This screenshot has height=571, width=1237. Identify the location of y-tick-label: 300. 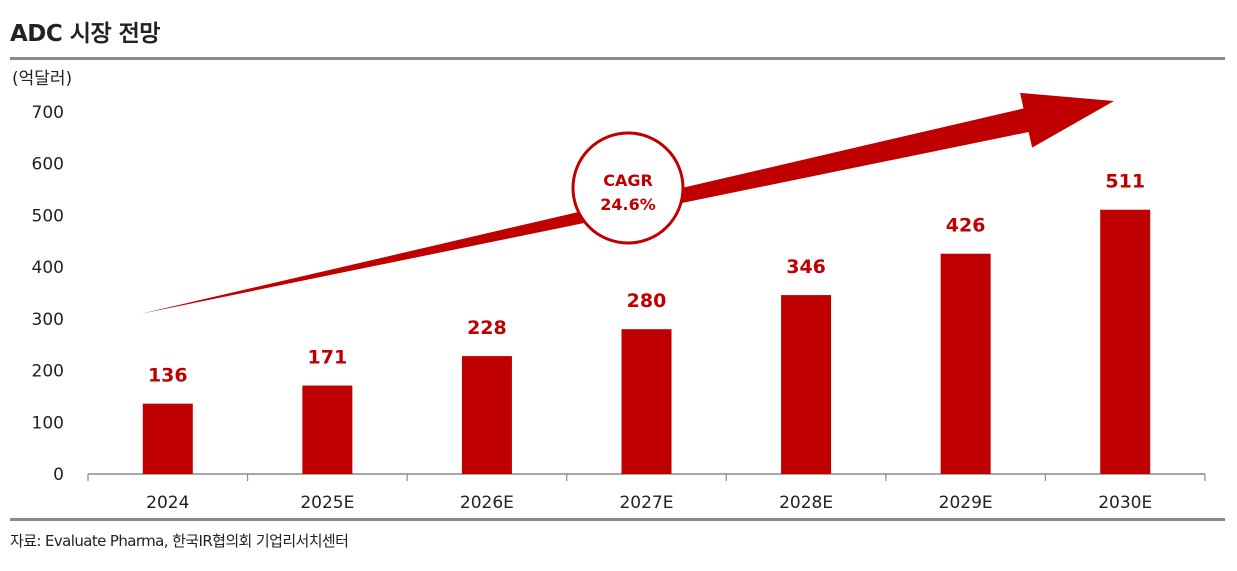
(48, 320).